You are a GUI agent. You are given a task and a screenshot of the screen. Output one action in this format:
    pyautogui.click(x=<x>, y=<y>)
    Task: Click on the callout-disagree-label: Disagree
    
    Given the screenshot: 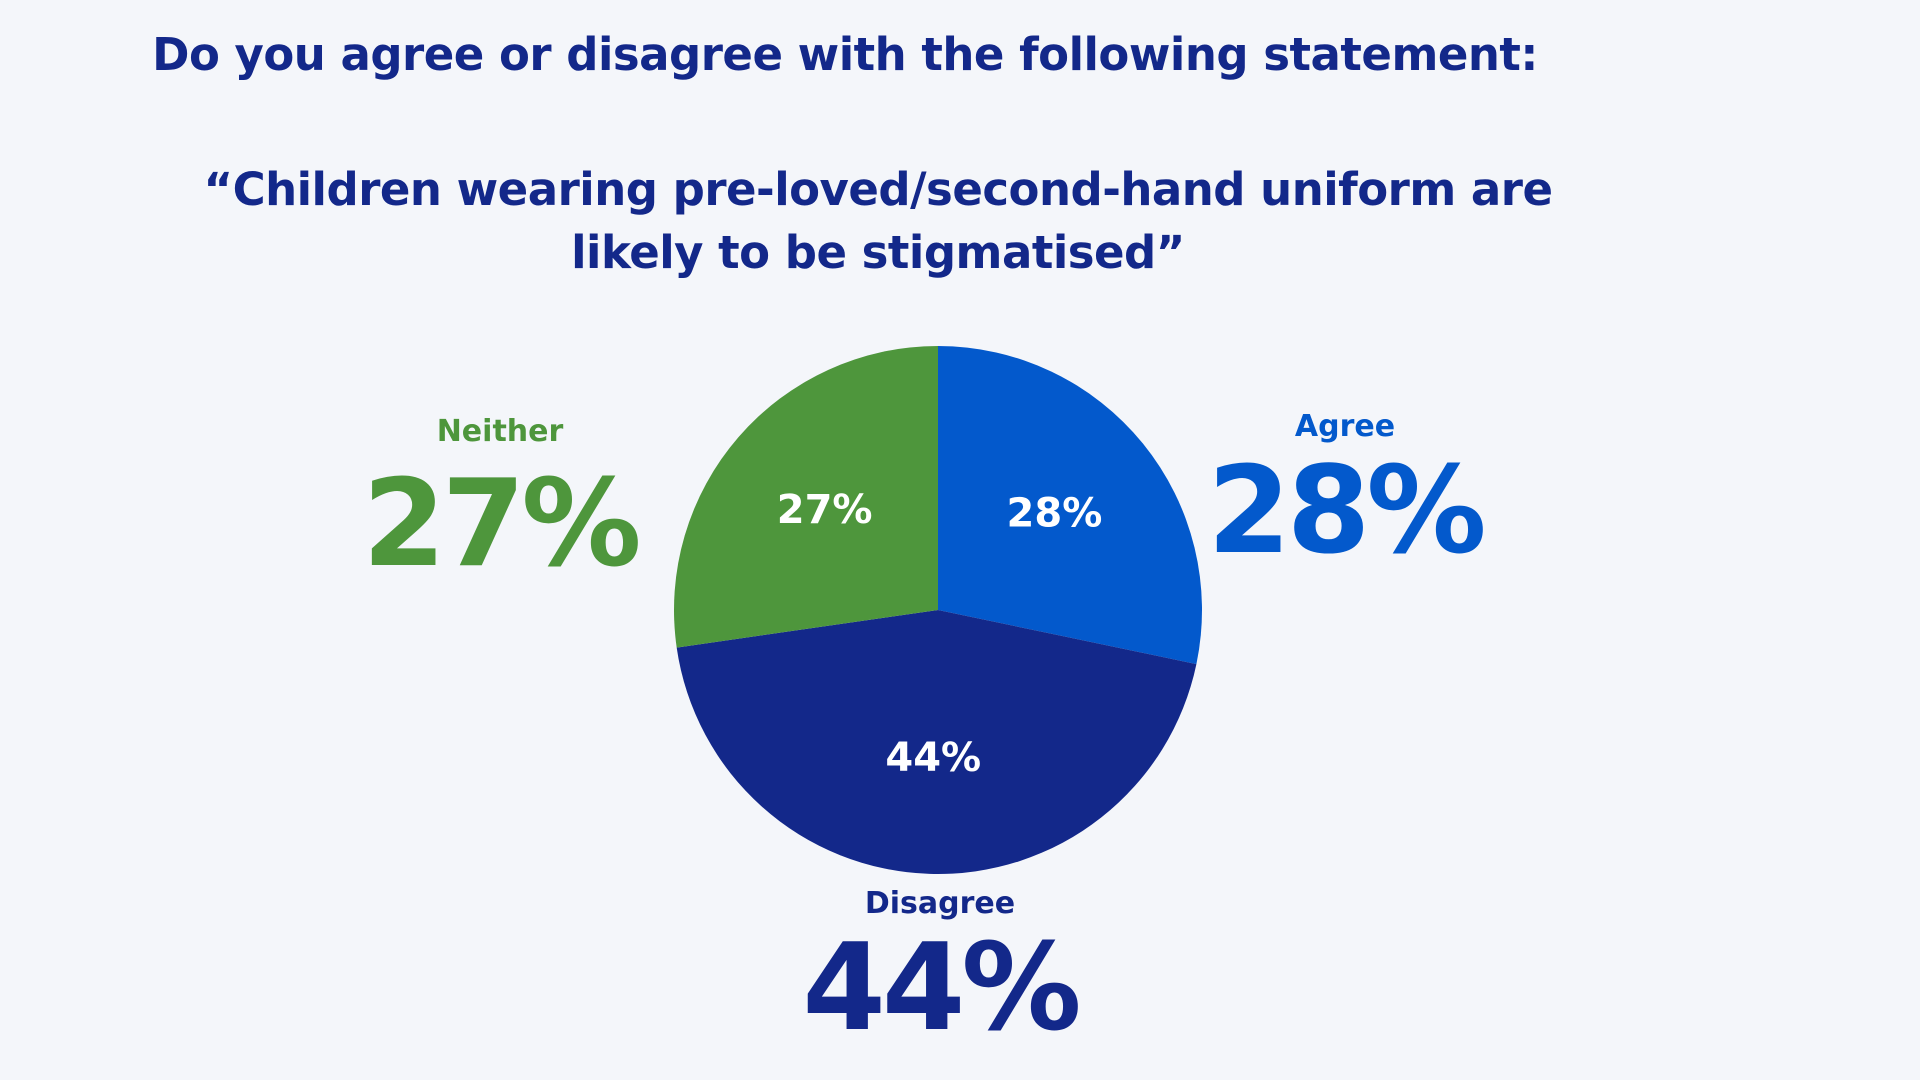 What is the action you would take?
    pyautogui.click(x=940, y=903)
    